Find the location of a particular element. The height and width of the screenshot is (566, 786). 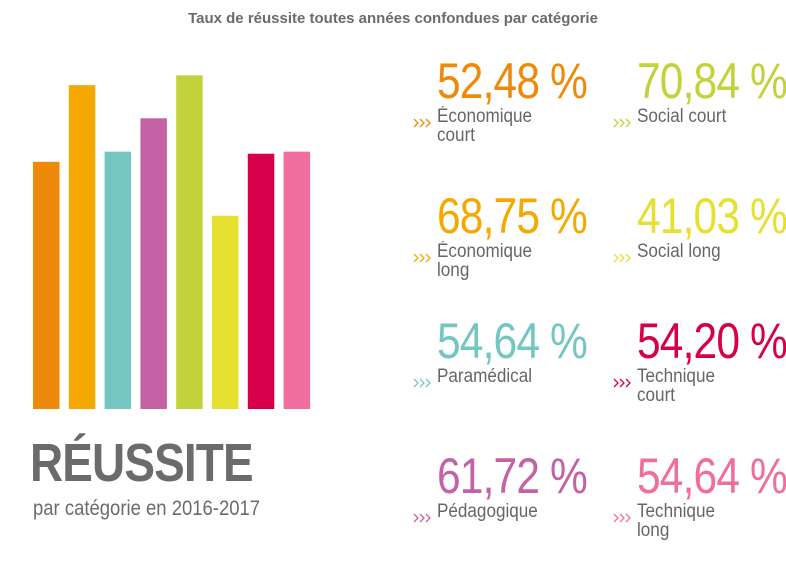

stat-block: 41,03 % Social long is located at coordinates (699, 225).